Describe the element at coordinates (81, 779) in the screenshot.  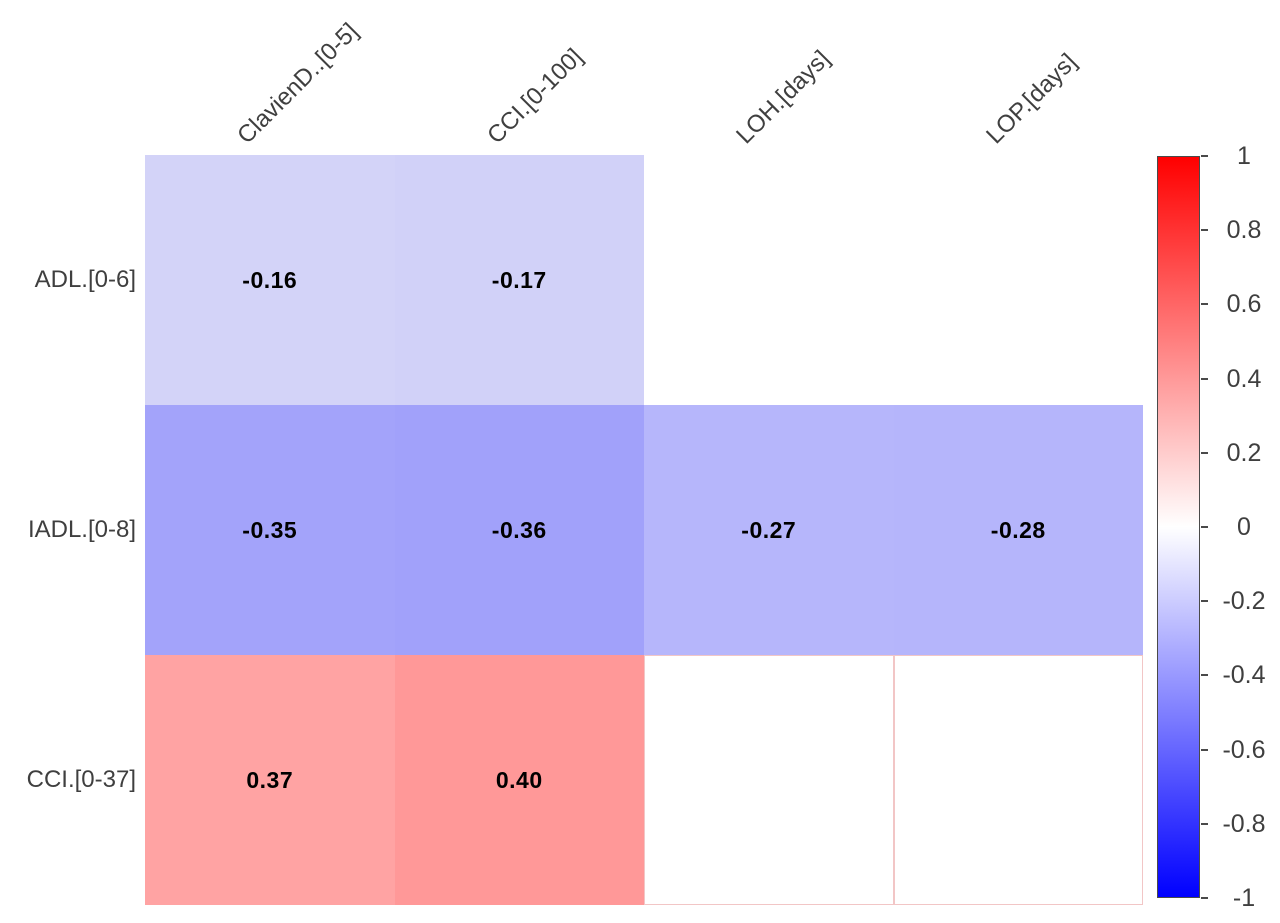
I see `row-label: CCI.[0-37]` at that location.